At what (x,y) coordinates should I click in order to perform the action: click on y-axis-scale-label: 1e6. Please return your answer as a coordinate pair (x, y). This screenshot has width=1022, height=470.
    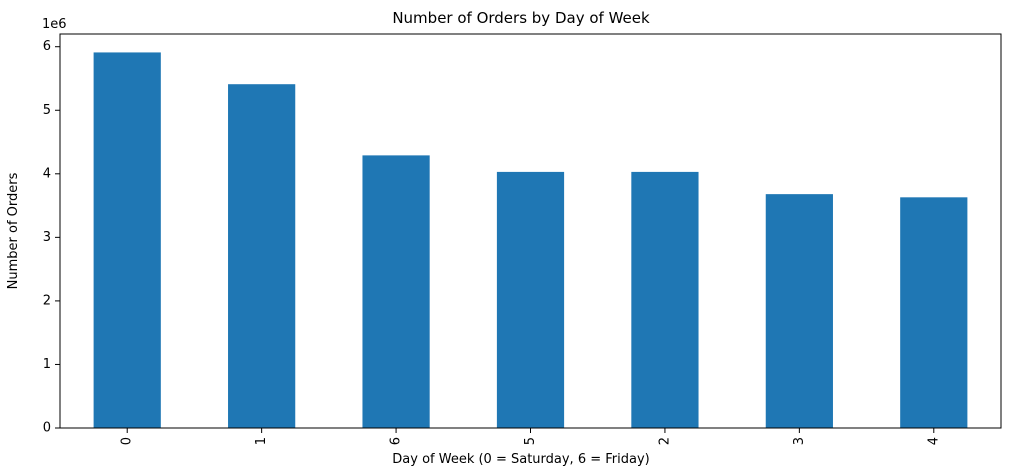
    Looking at the image, I should click on (54, 24).